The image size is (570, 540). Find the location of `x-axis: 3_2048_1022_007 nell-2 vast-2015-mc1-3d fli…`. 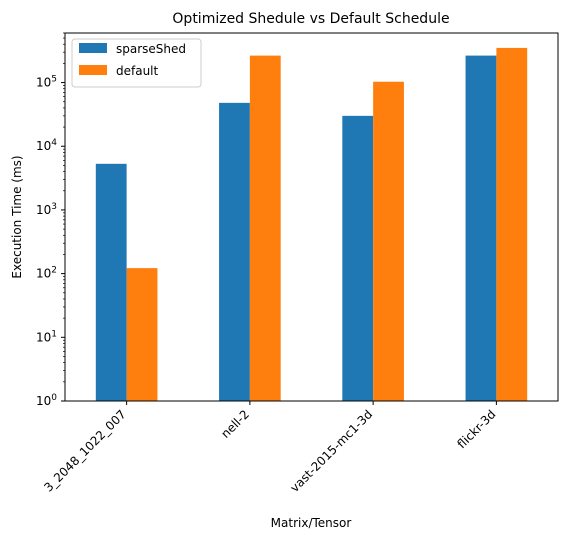

x-axis: 3_2048_1022_007 nell-2 vast-2015-mc1-3d fli… is located at coordinates (269, 448).